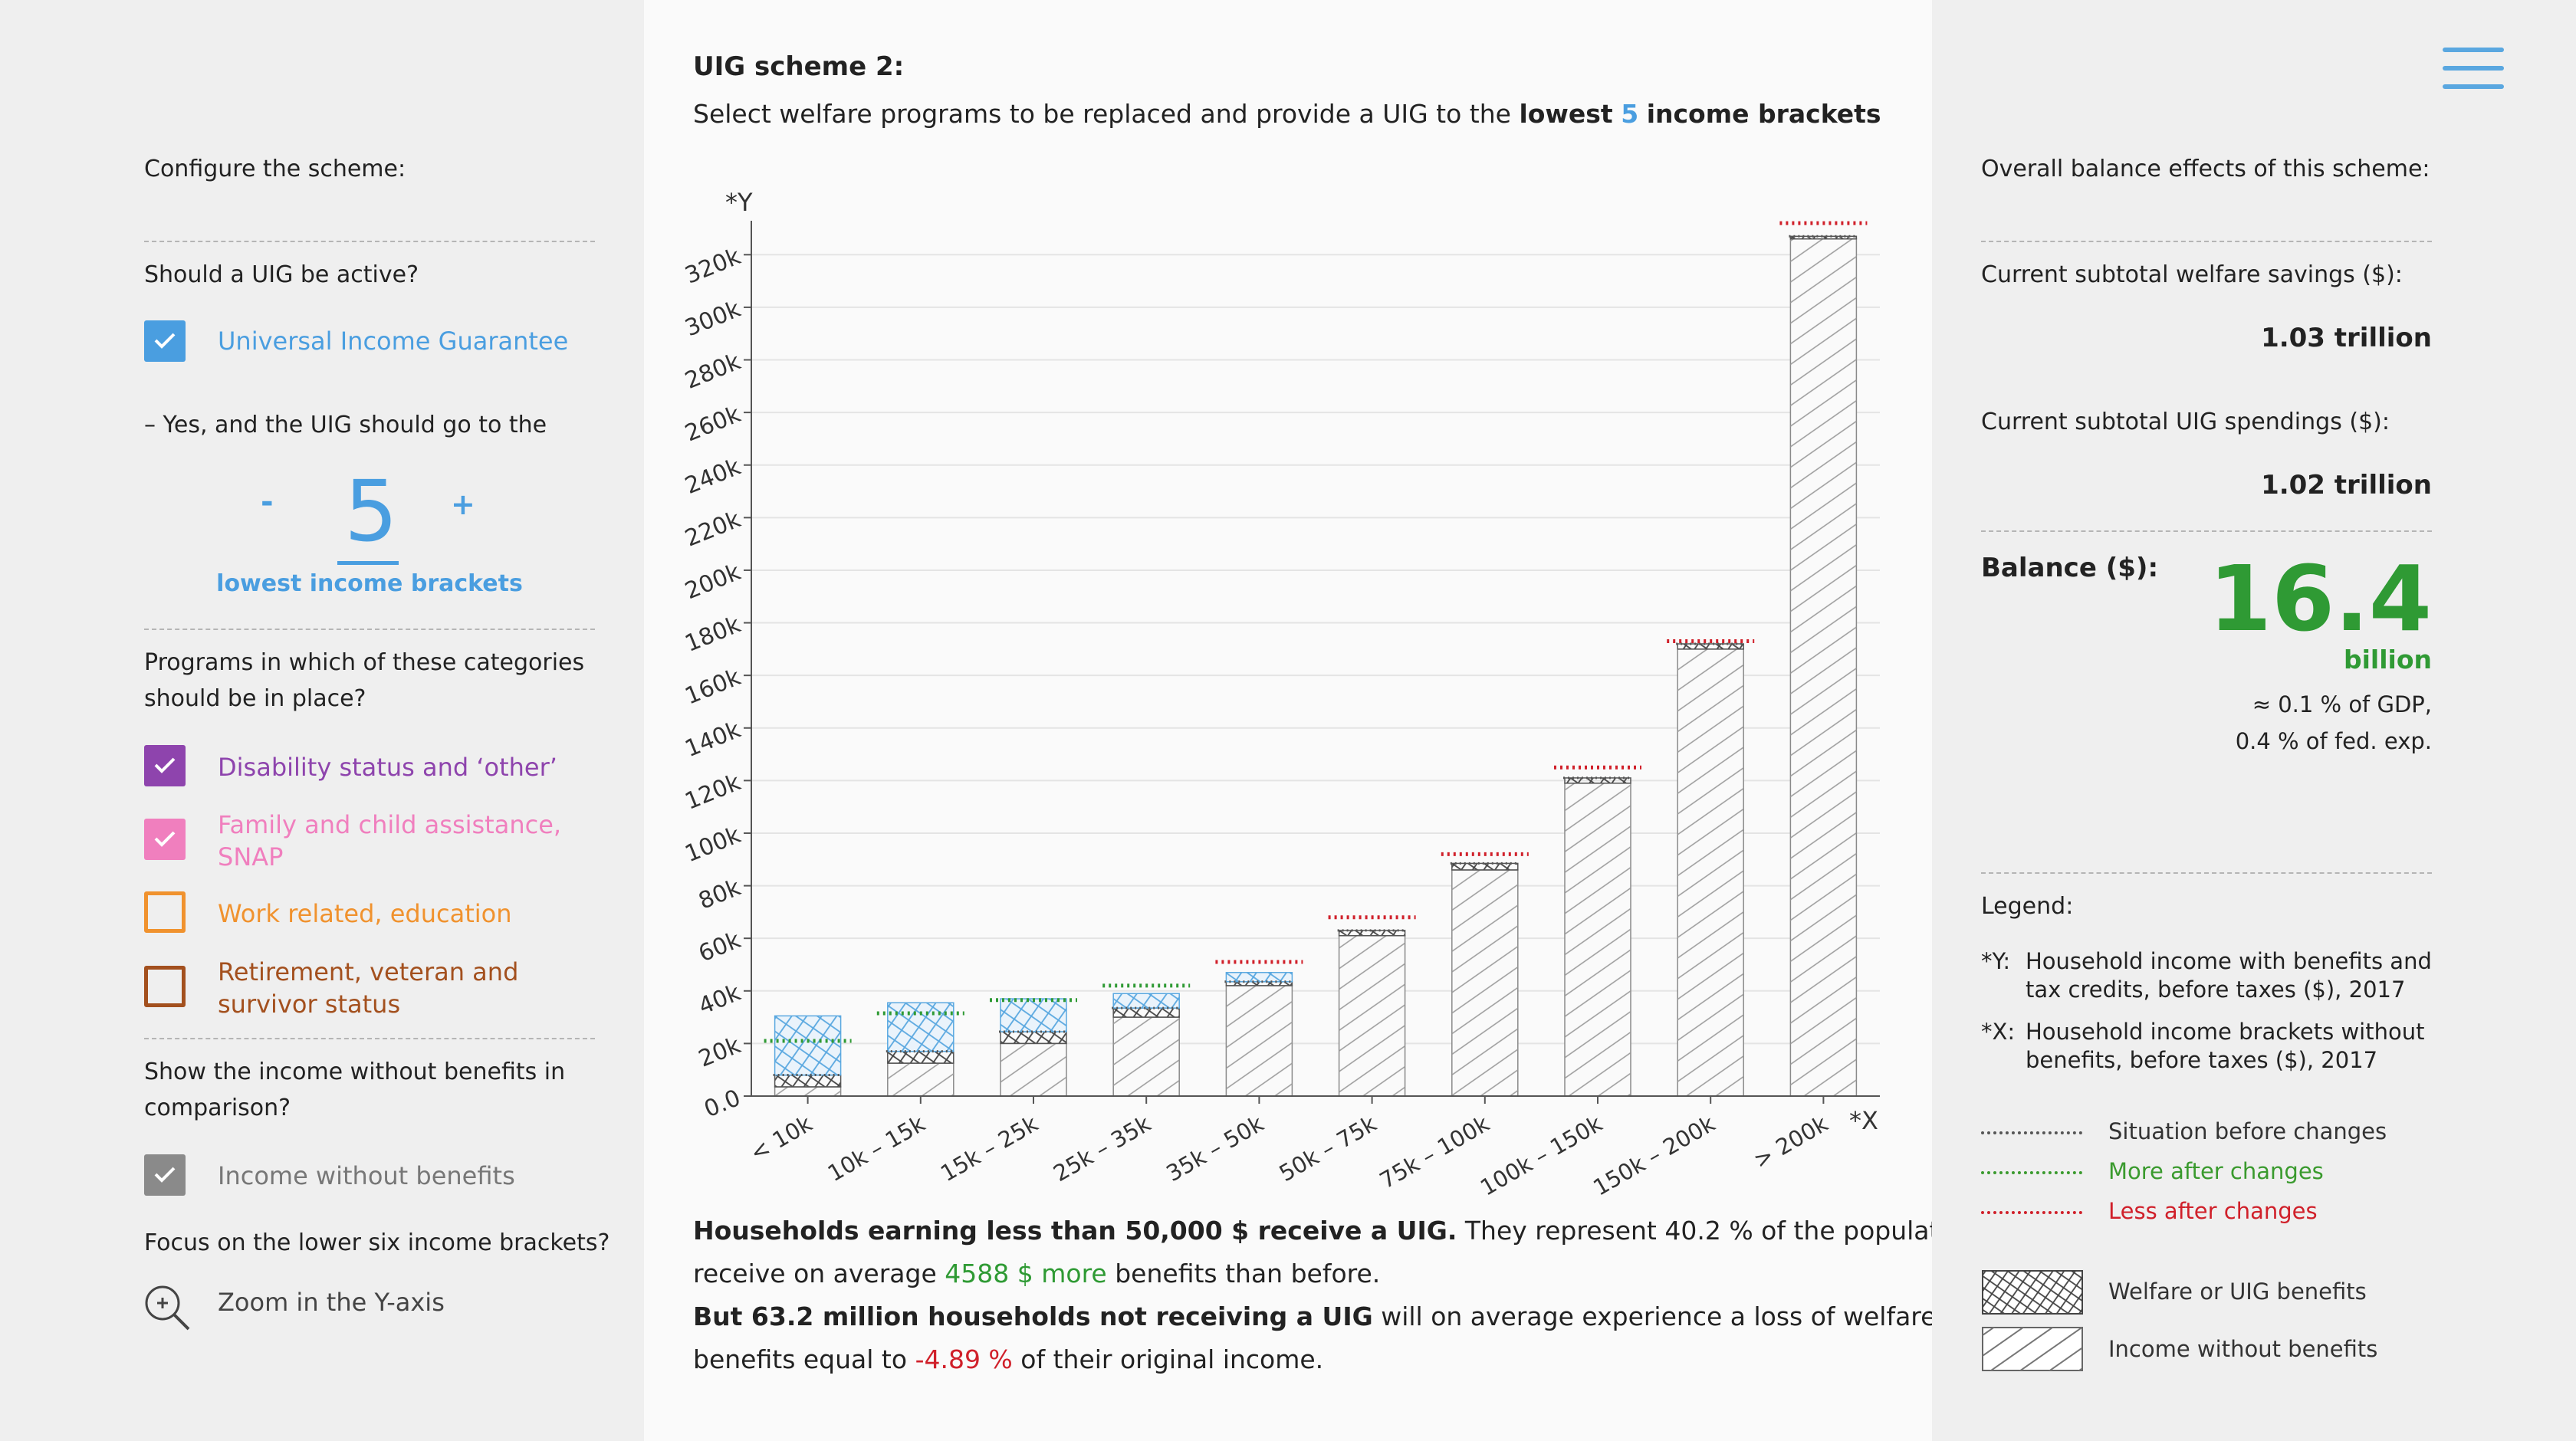 This screenshot has height=1441, width=2576. What do you see at coordinates (2320, 599) in the screenshot?
I see `balance-value: 16.4` at bounding box center [2320, 599].